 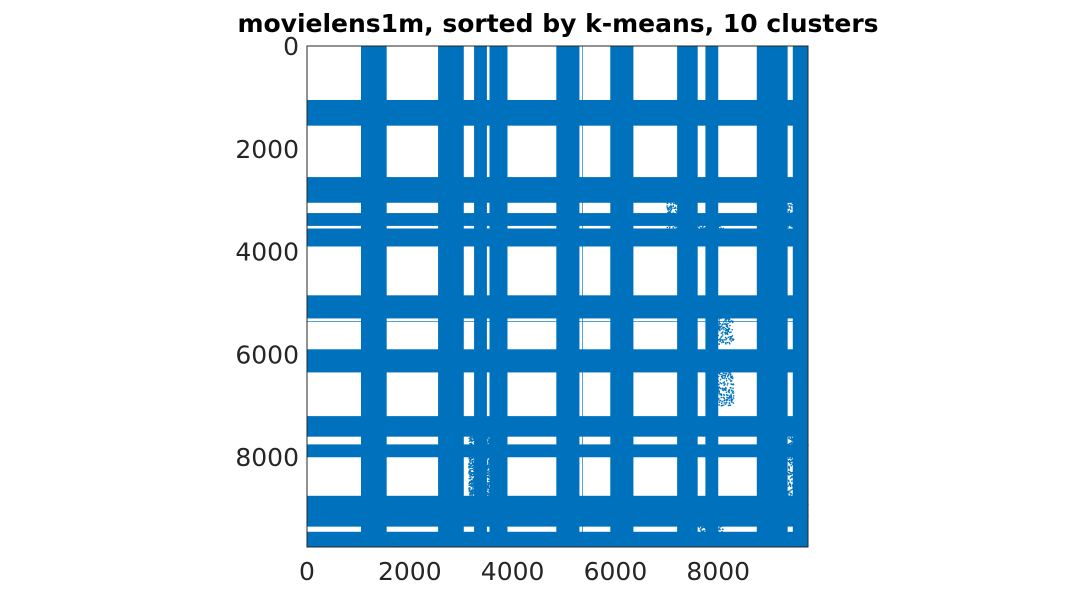 I want to click on thin-column-line, so click(x=578, y=296).